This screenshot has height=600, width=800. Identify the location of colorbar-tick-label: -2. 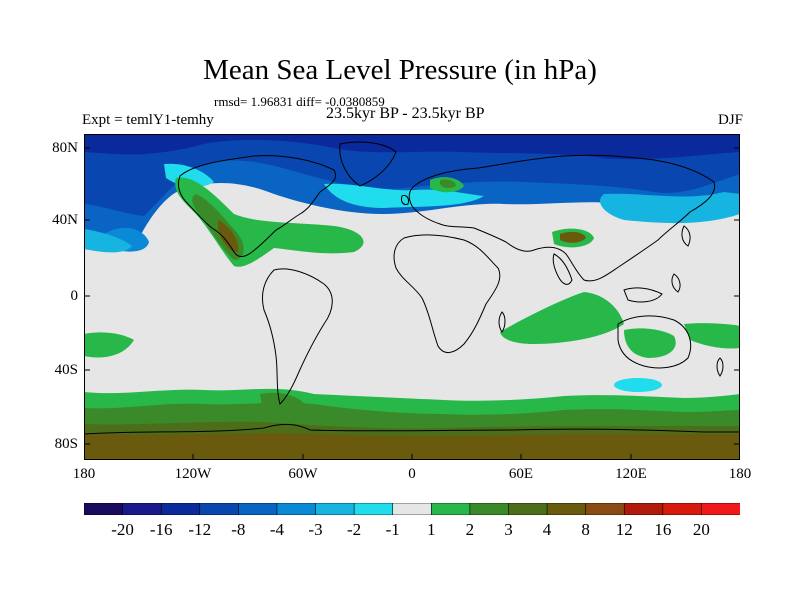
(354, 529).